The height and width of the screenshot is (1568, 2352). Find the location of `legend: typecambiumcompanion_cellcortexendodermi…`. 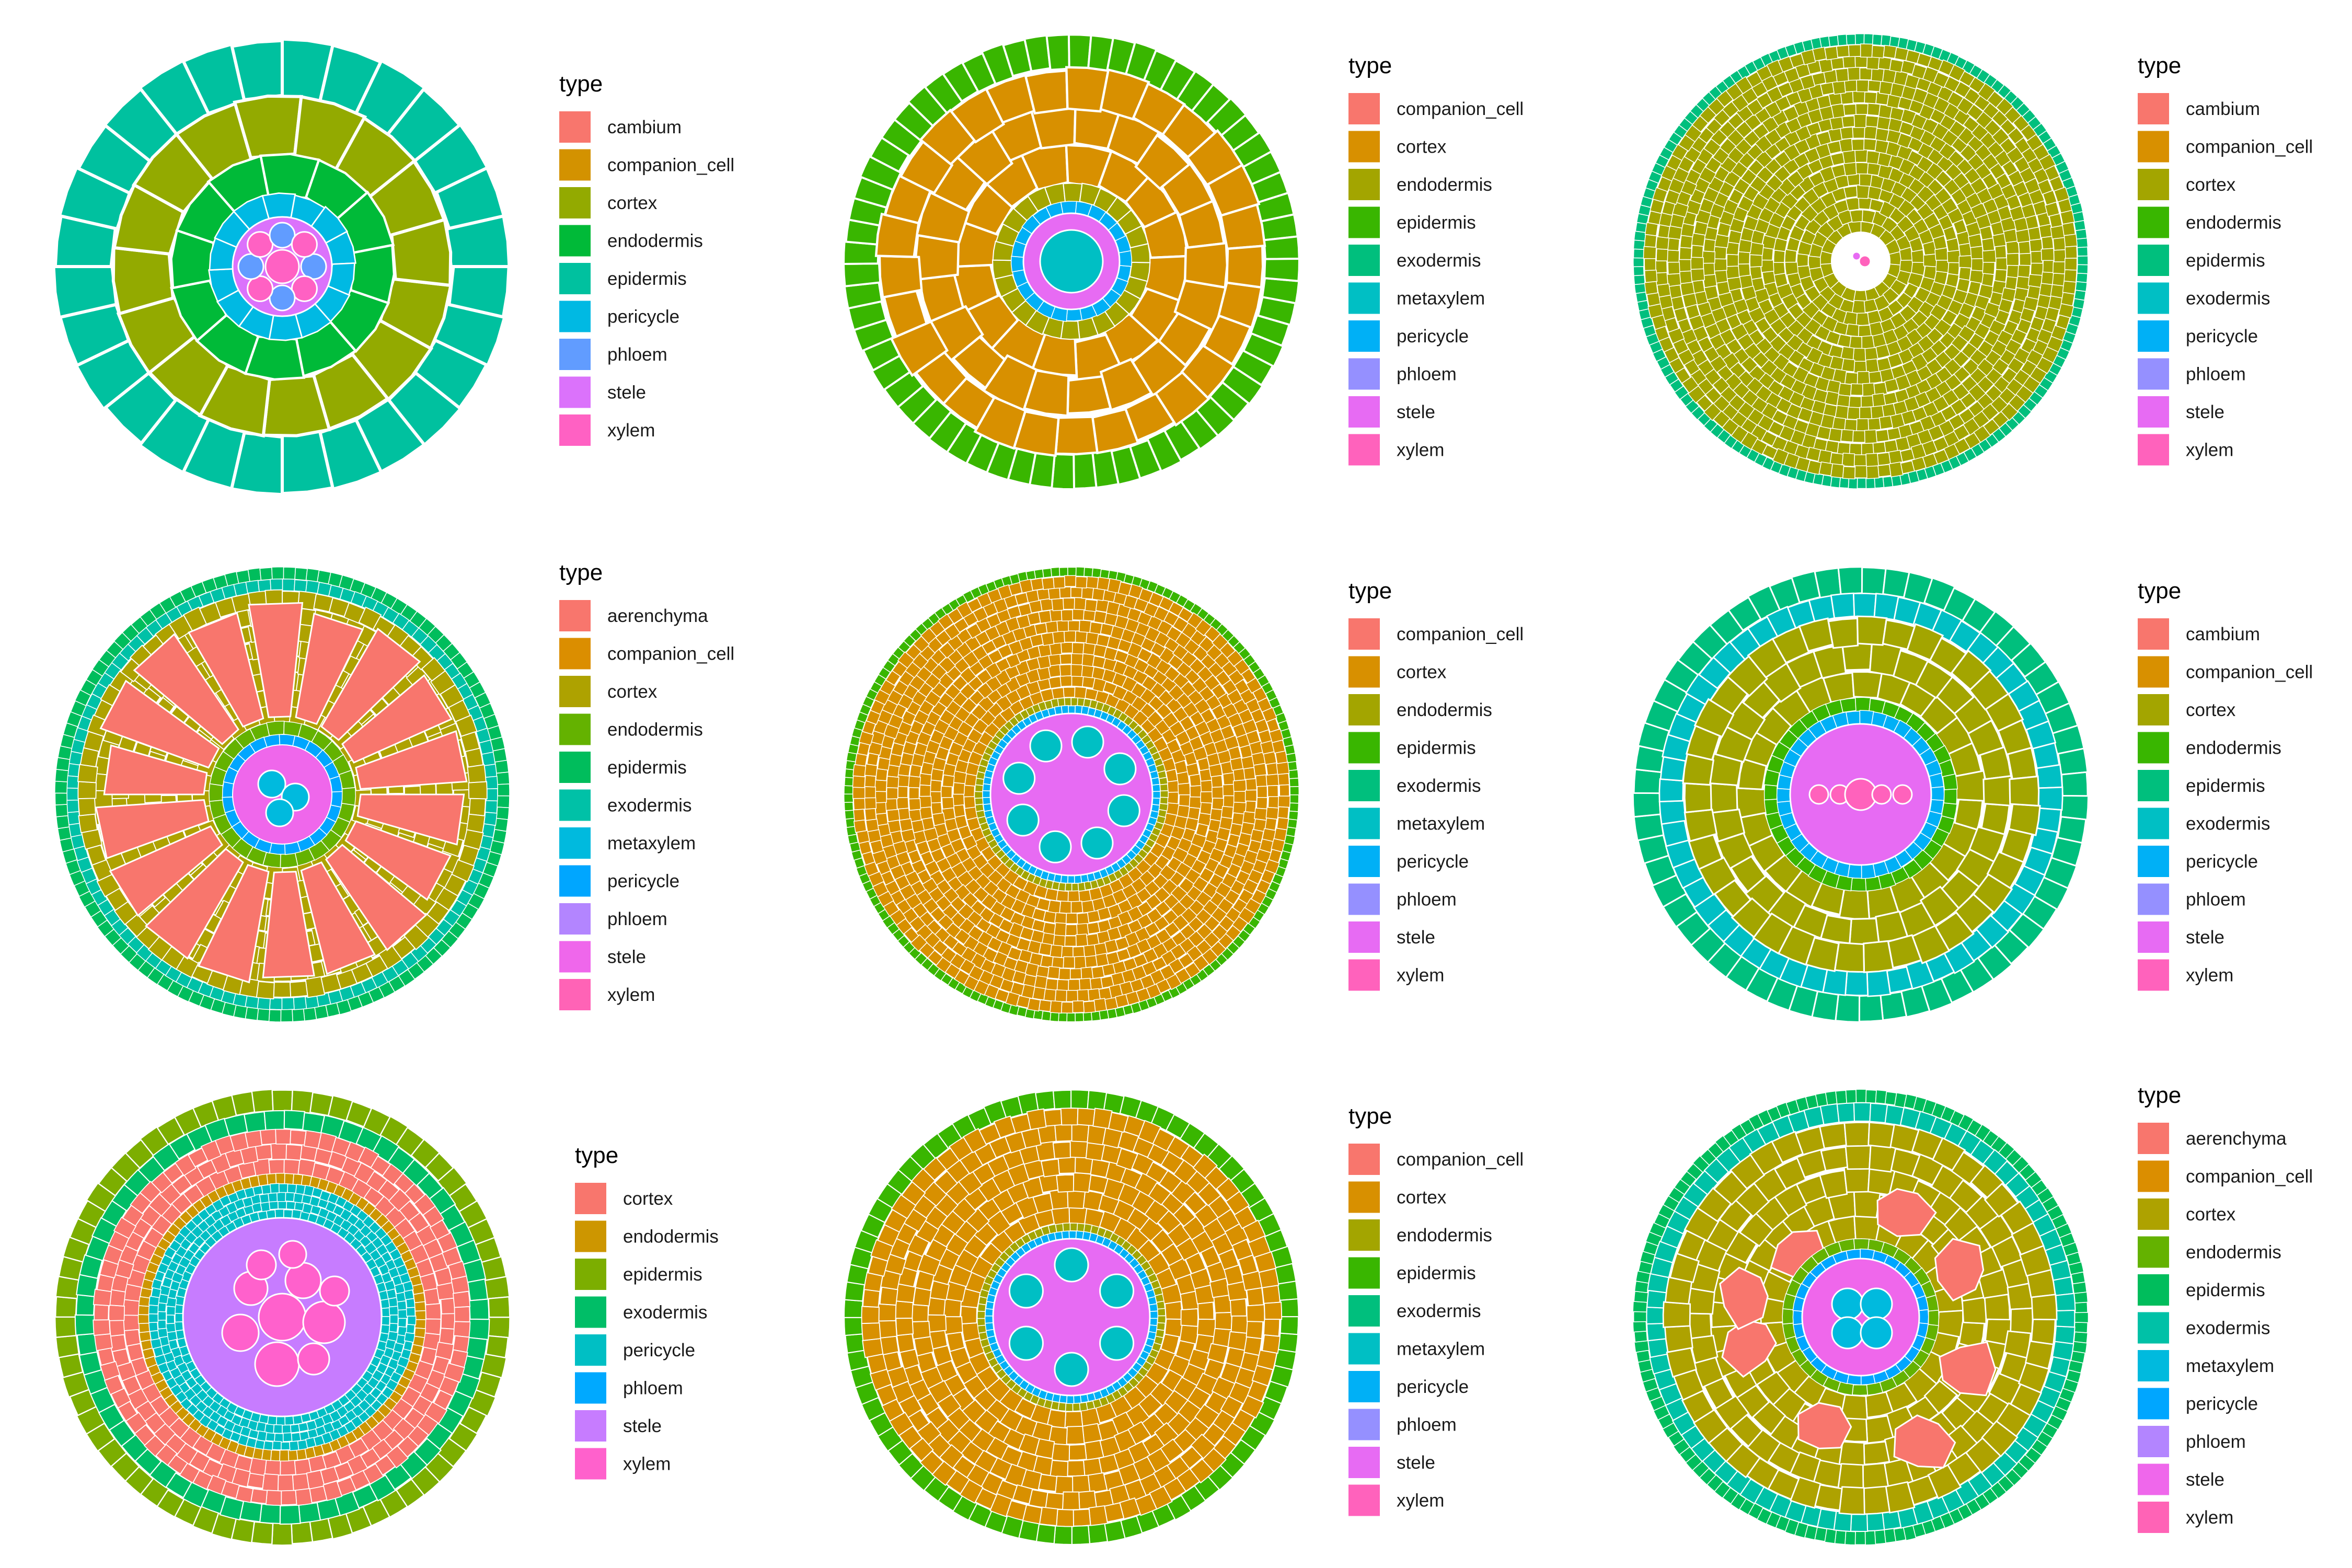

legend: typecambiumcompanion_cellcortexendodermi… is located at coordinates (2225, 259).